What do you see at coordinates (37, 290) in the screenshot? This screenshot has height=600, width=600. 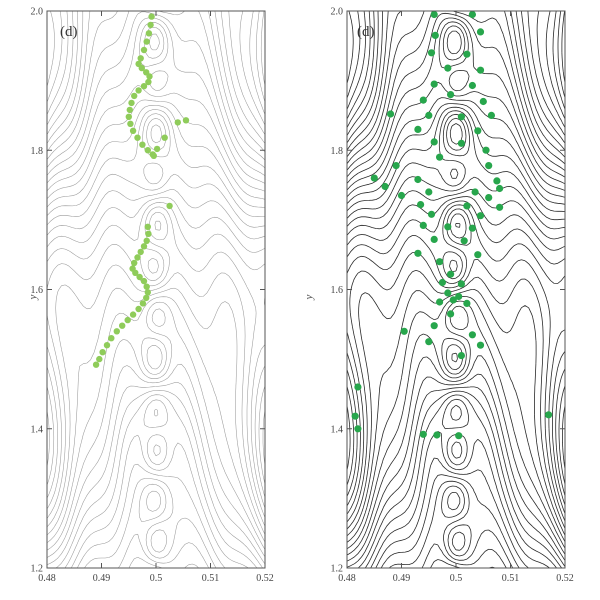 I see `y-tick-label: 1.6` at bounding box center [37, 290].